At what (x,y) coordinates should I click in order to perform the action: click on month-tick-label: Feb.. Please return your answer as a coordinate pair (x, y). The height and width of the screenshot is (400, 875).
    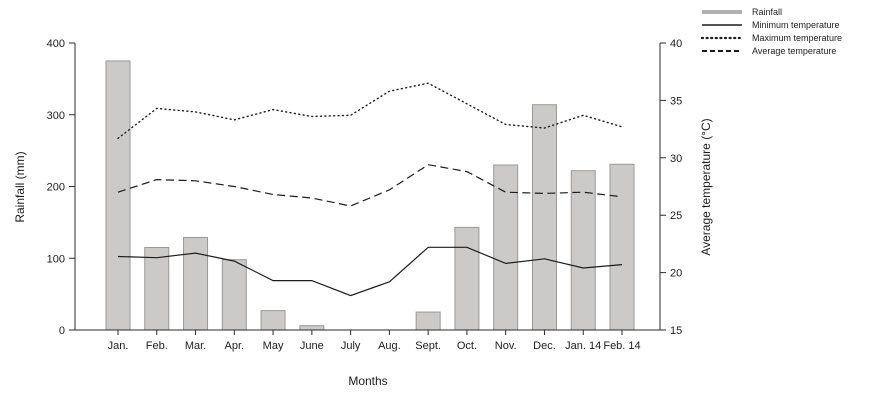
    Looking at the image, I should click on (157, 346).